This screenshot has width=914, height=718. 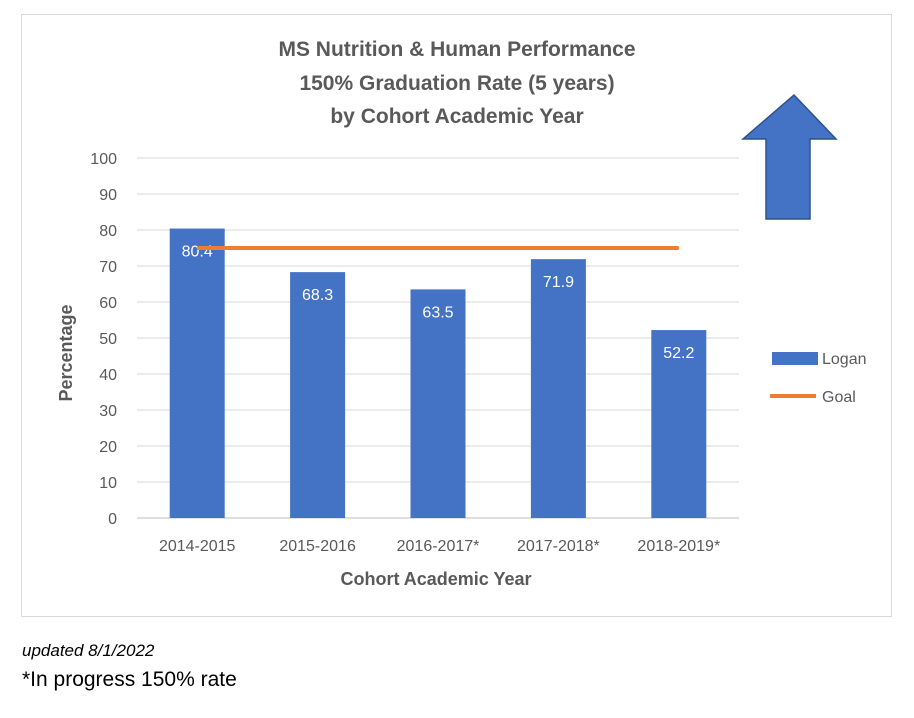 I want to click on up-arrow-icon, so click(x=789, y=156).